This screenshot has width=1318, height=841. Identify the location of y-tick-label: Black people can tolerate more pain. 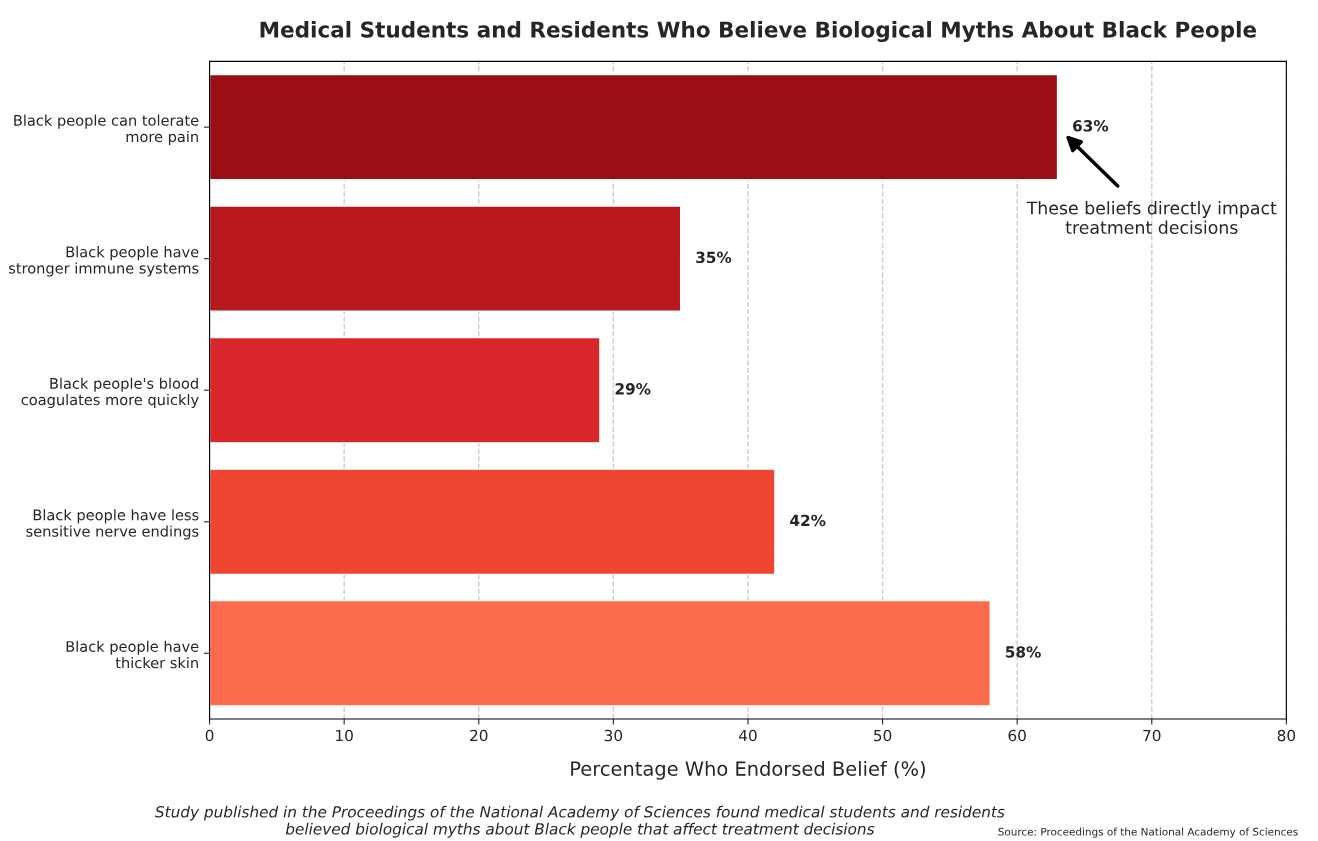
(106, 130).